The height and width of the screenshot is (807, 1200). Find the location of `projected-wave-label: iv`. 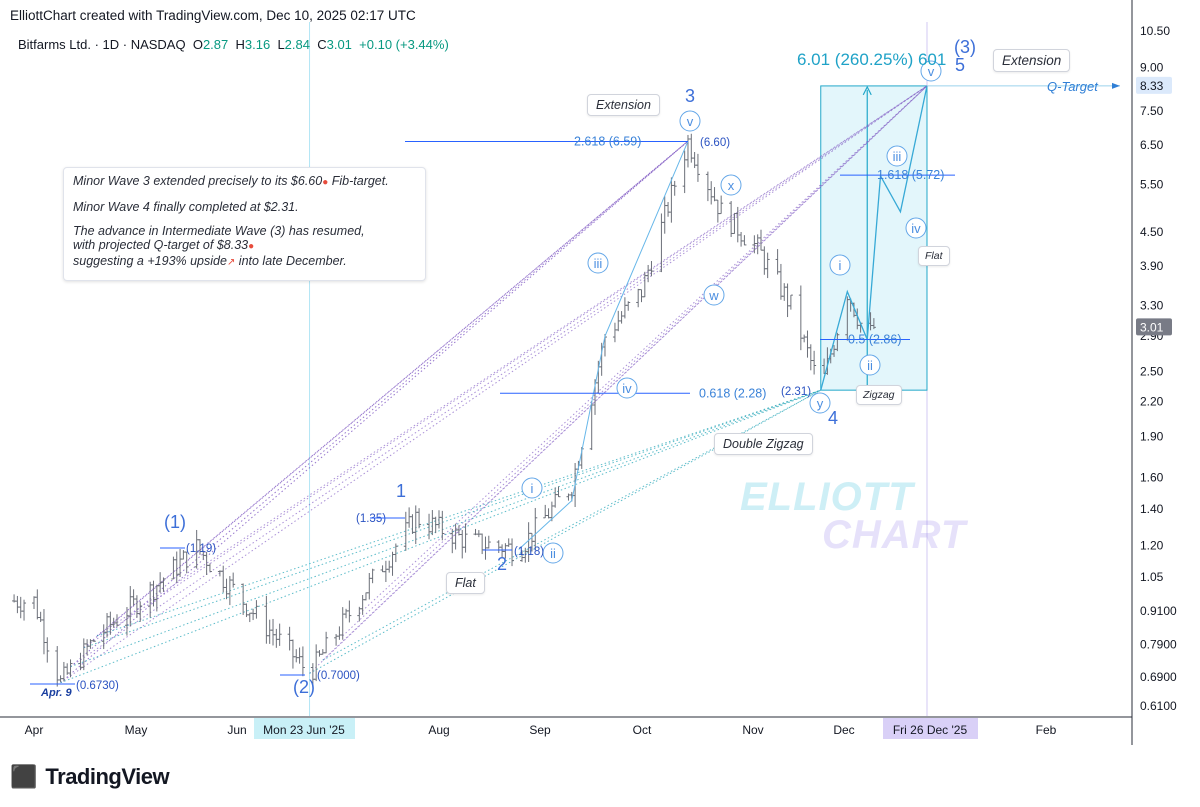

projected-wave-label: iv is located at coordinates (916, 228).